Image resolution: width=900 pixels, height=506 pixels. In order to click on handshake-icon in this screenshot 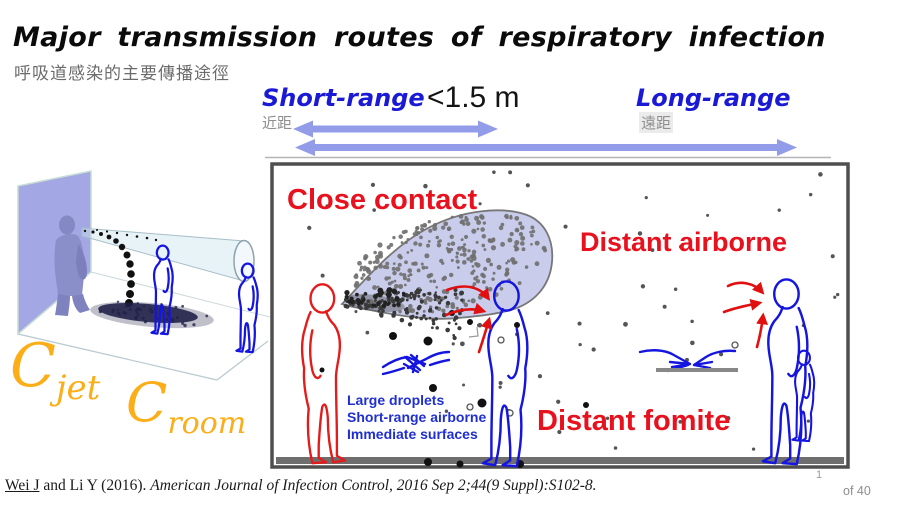, I will do `click(416, 363)`.